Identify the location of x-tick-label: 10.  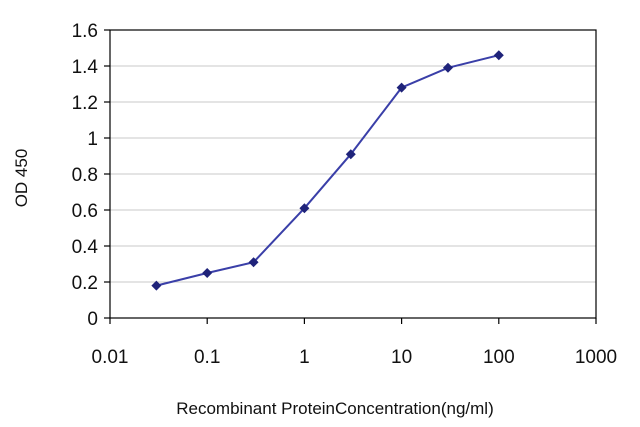
(401, 357).